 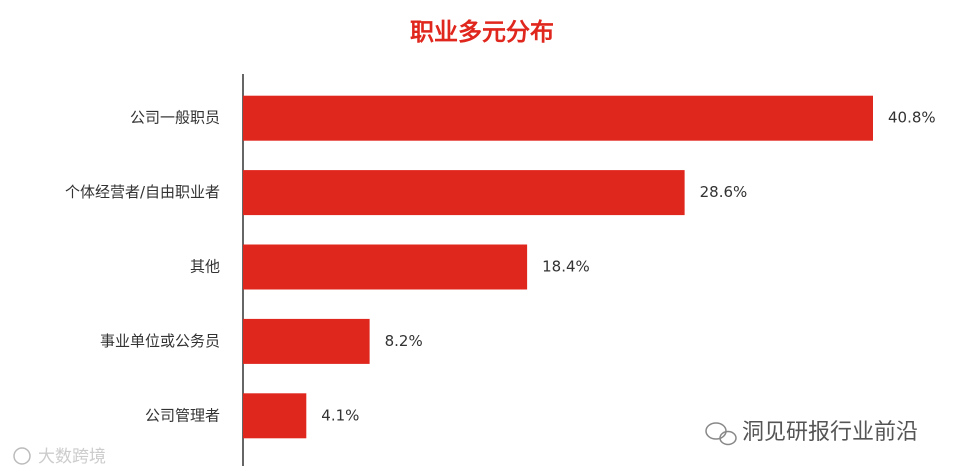 I want to click on y-tick-label: 个体经营者/自由职业者, so click(x=142, y=192).